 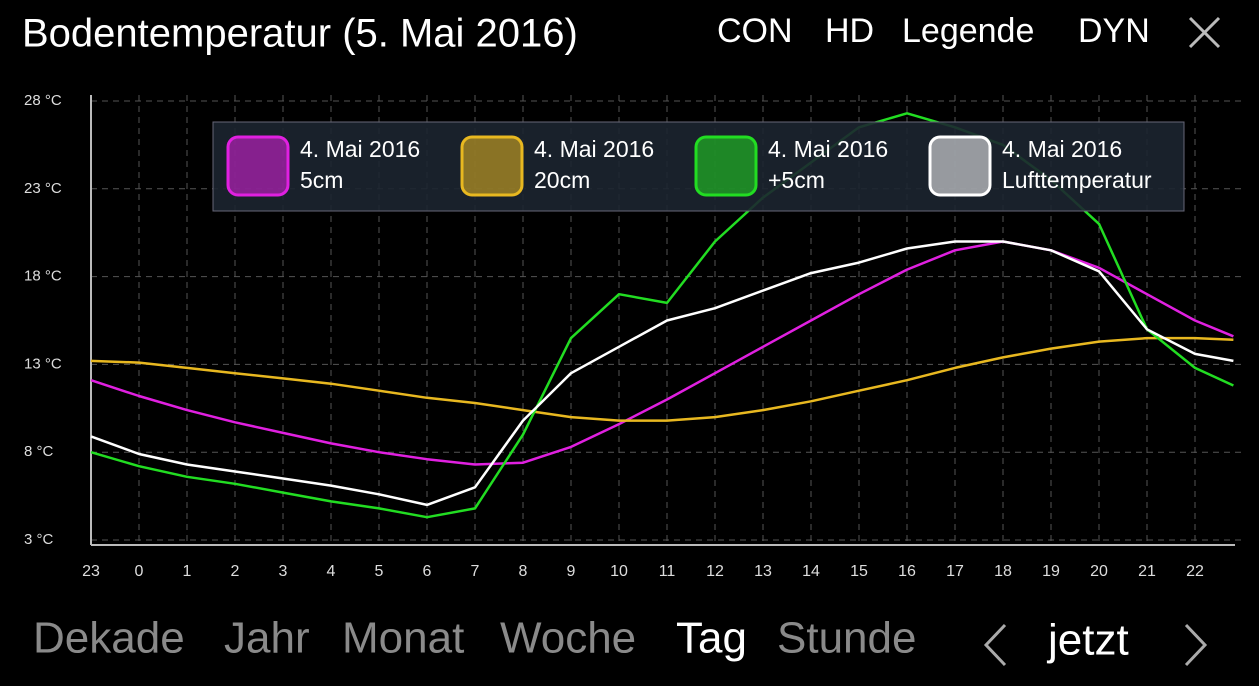 What do you see at coordinates (235, 571) in the screenshot?
I see `x-tick-label: 2` at bounding box center [235, 571].